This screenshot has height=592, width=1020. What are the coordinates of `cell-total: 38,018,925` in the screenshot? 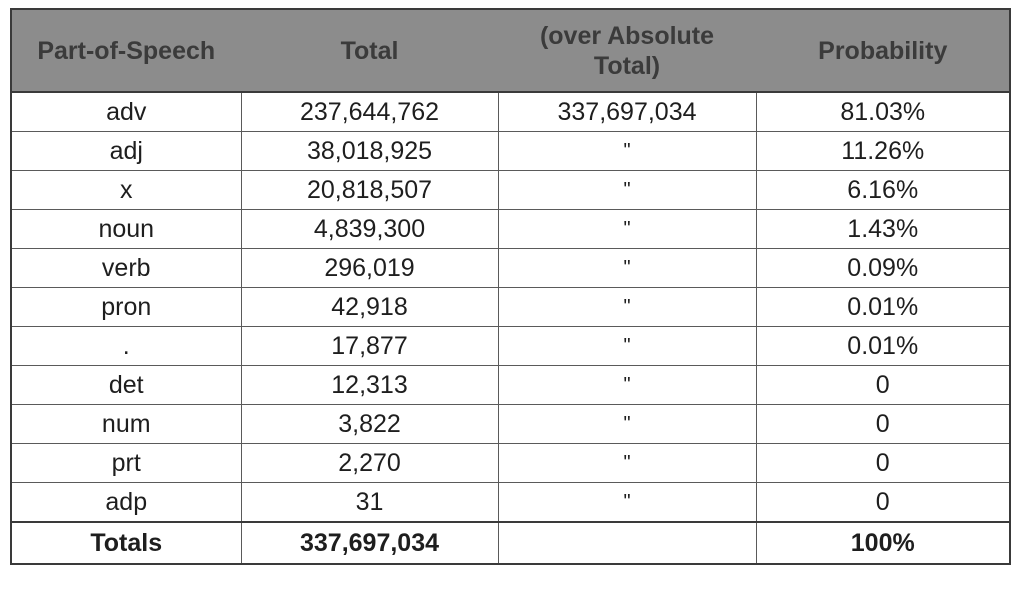 It's located at (369, 151).